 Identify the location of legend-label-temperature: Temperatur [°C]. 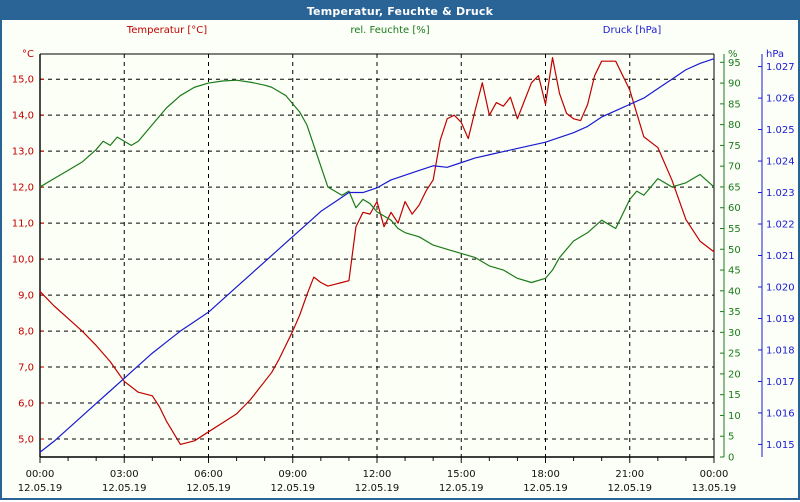
(167, 30).